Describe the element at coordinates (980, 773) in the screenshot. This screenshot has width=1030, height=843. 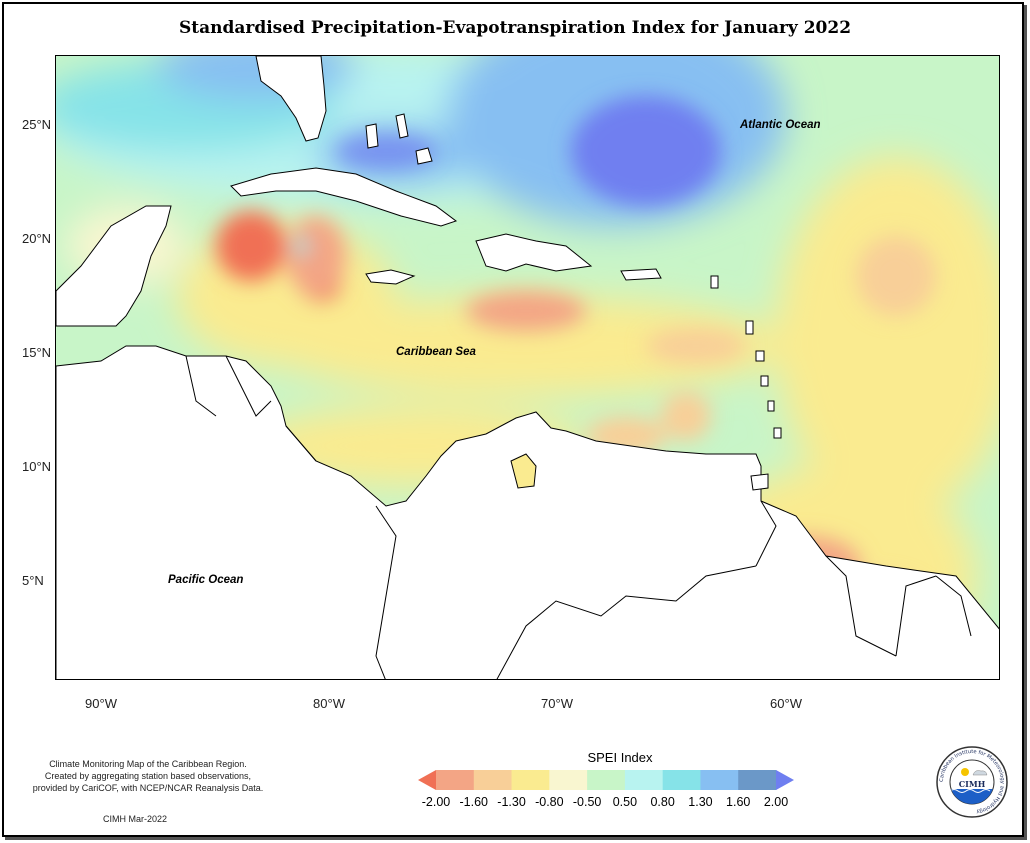
I see `cloud-icon` at that location.